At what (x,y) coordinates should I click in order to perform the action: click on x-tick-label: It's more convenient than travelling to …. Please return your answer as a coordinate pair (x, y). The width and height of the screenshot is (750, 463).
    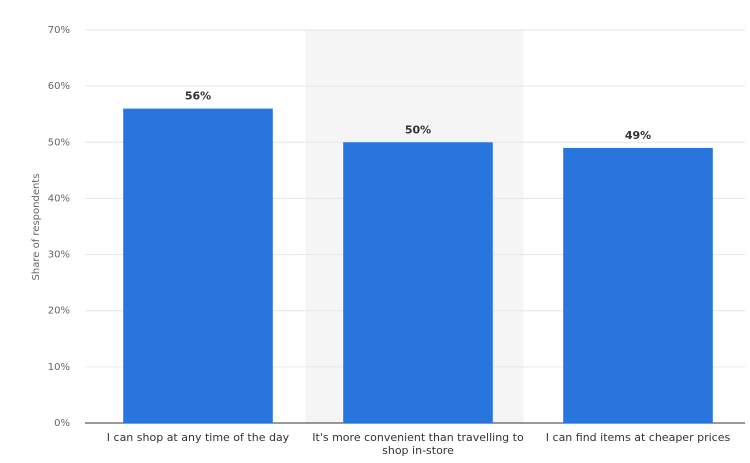
    Looking at the image, I should click on (418, 444).